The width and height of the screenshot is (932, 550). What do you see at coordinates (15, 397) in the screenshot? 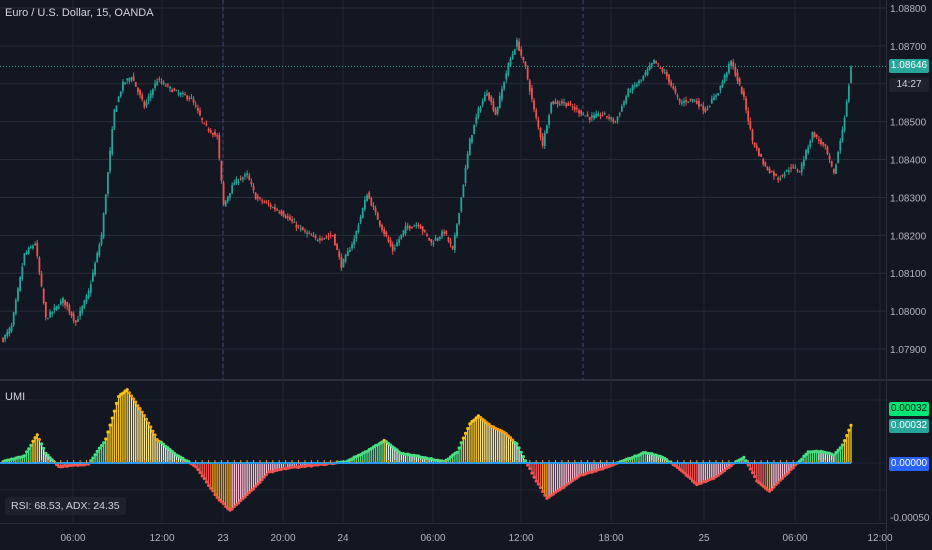
I see `indicator-name: UMI` at bounding box center [15, 397].